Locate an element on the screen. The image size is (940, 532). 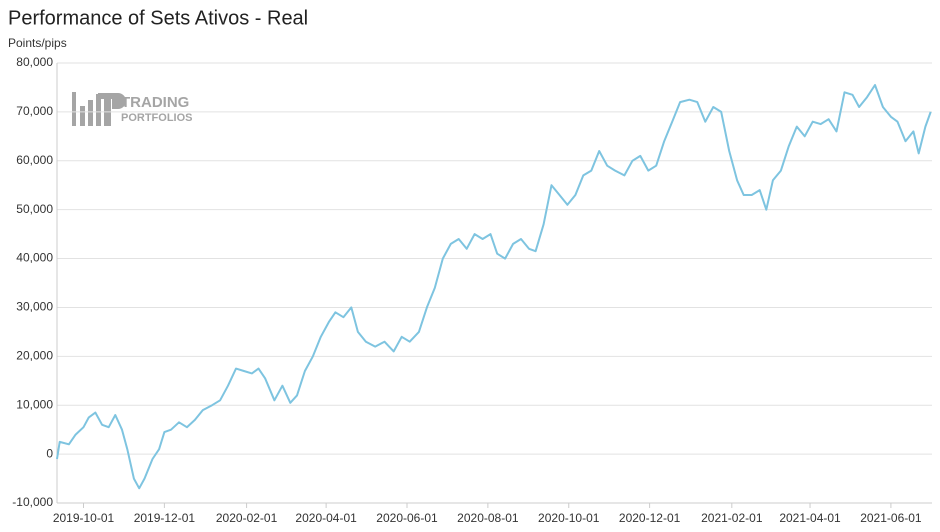
y-tick-label: 0 is located at coordinates (49, 453).